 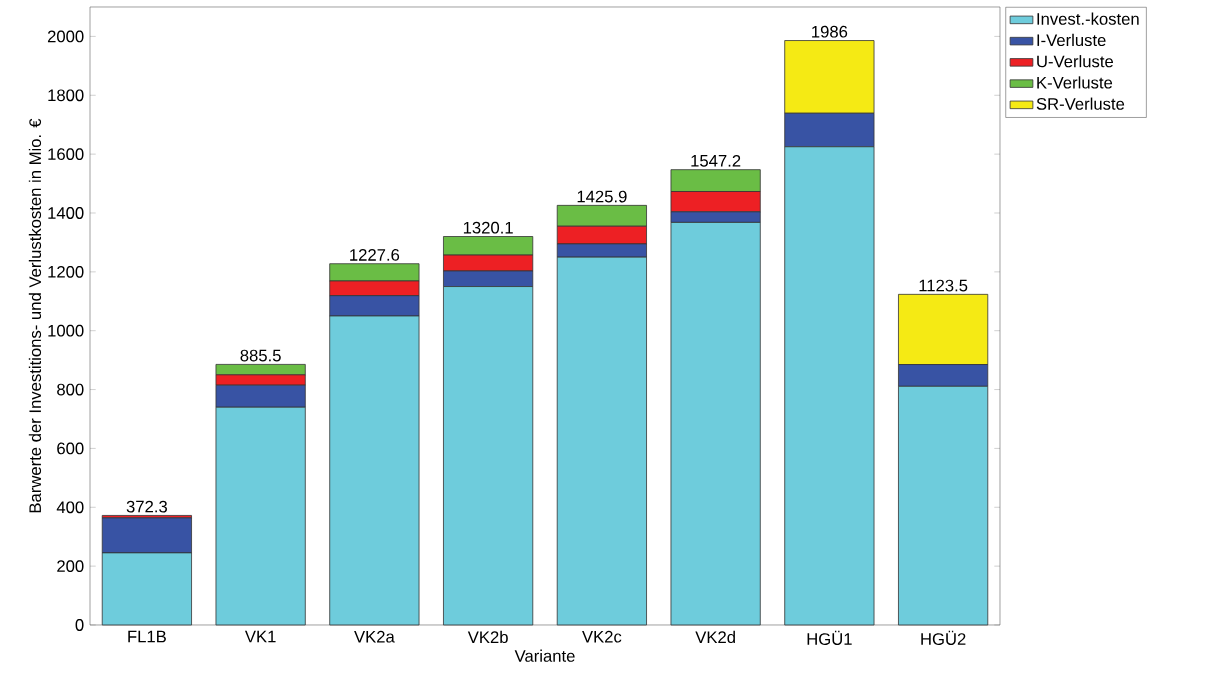 I want to click on y-tick-label: 400, so click(x=70, y=507).